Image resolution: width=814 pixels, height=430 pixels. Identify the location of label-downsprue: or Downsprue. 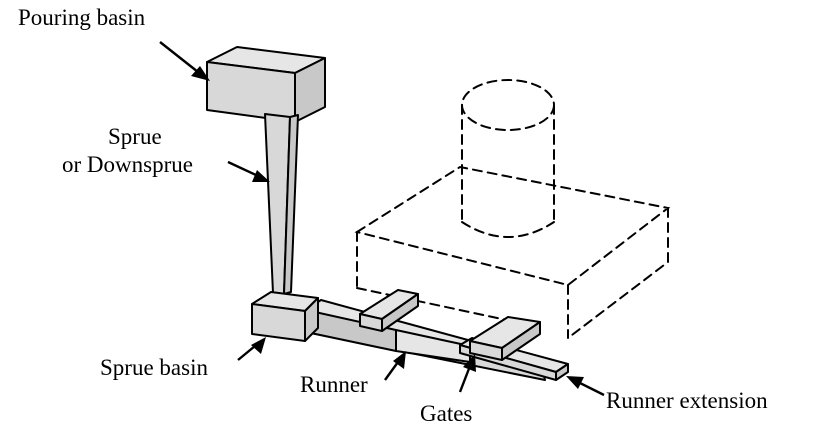
(127, 164).